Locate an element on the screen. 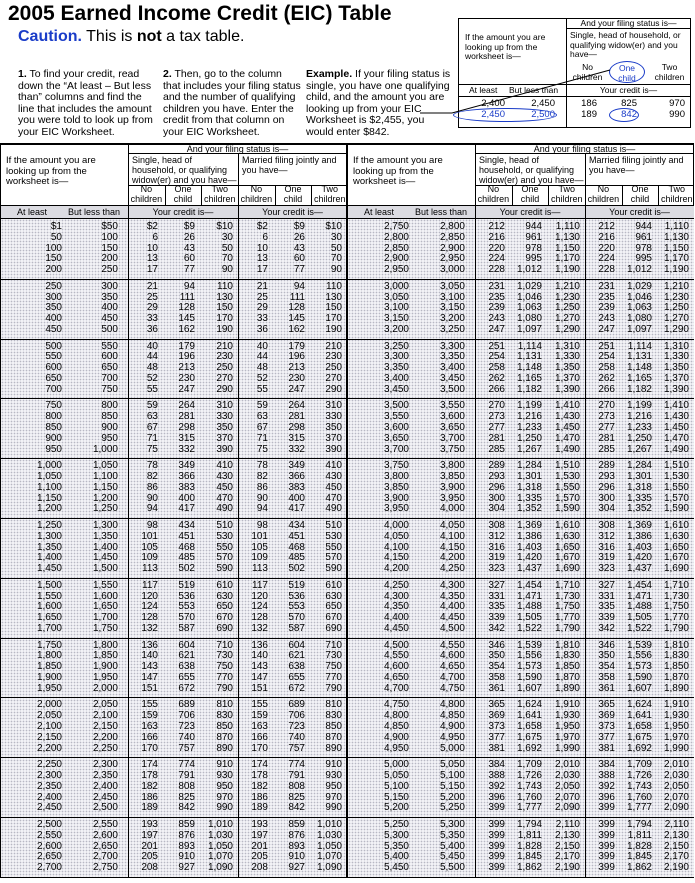 The height and width of the screenshot is (883, 695). cell: 332 is located at coordinates (186, 449).